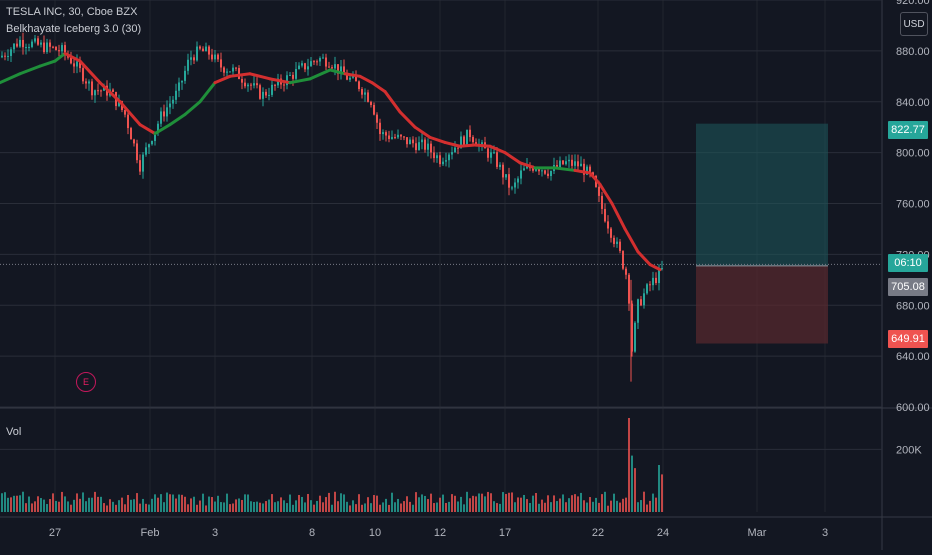 The height and width of the screenshot is (555, 932). What do you see at coordinates (74, 29) in the screenshot?
I see `indicator-legend: Belkhayate Iceberg 3.0 (30)` at bounding box center [74, 29].